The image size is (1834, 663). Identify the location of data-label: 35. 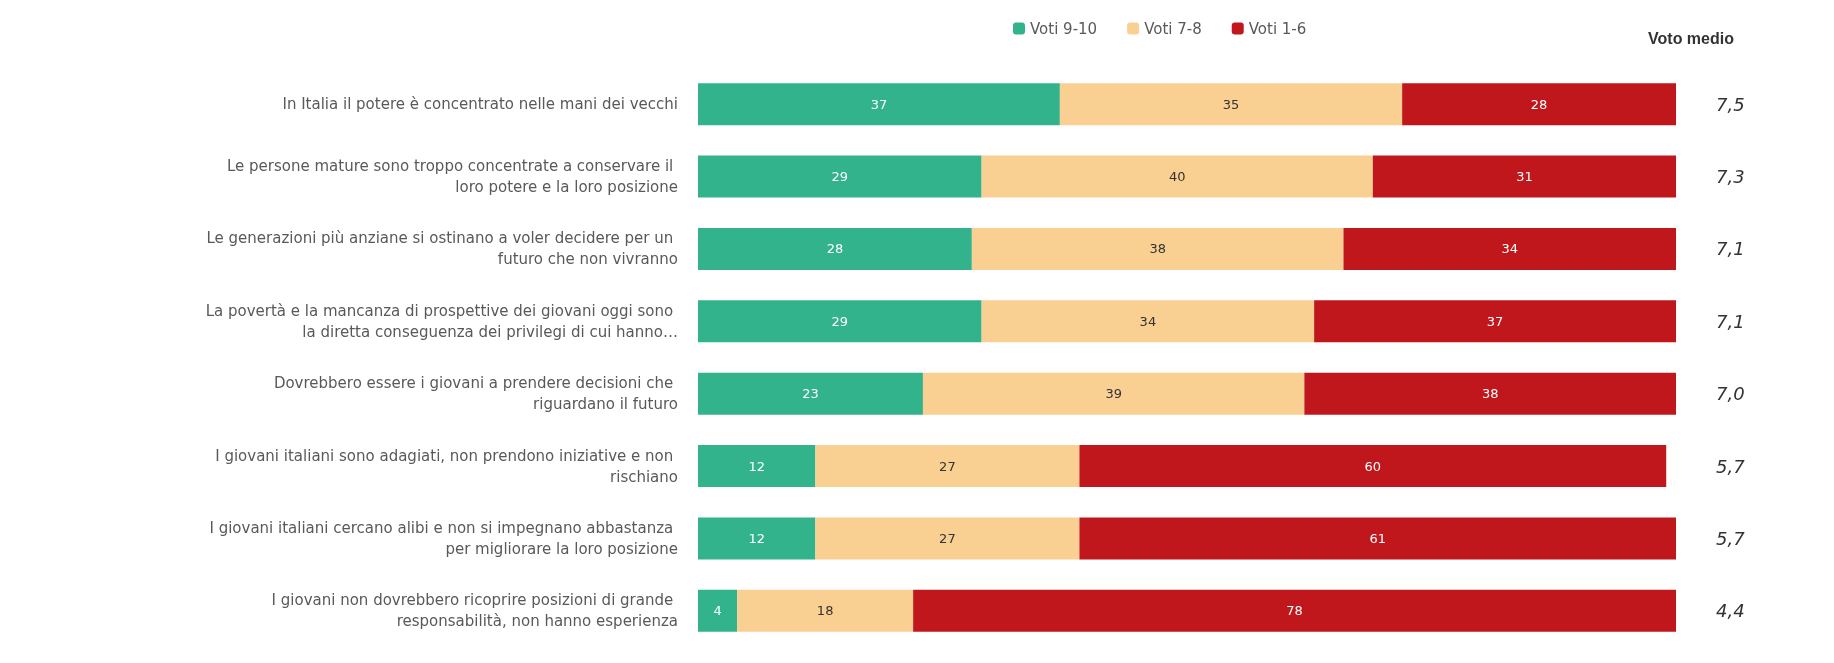
(1231, 104).